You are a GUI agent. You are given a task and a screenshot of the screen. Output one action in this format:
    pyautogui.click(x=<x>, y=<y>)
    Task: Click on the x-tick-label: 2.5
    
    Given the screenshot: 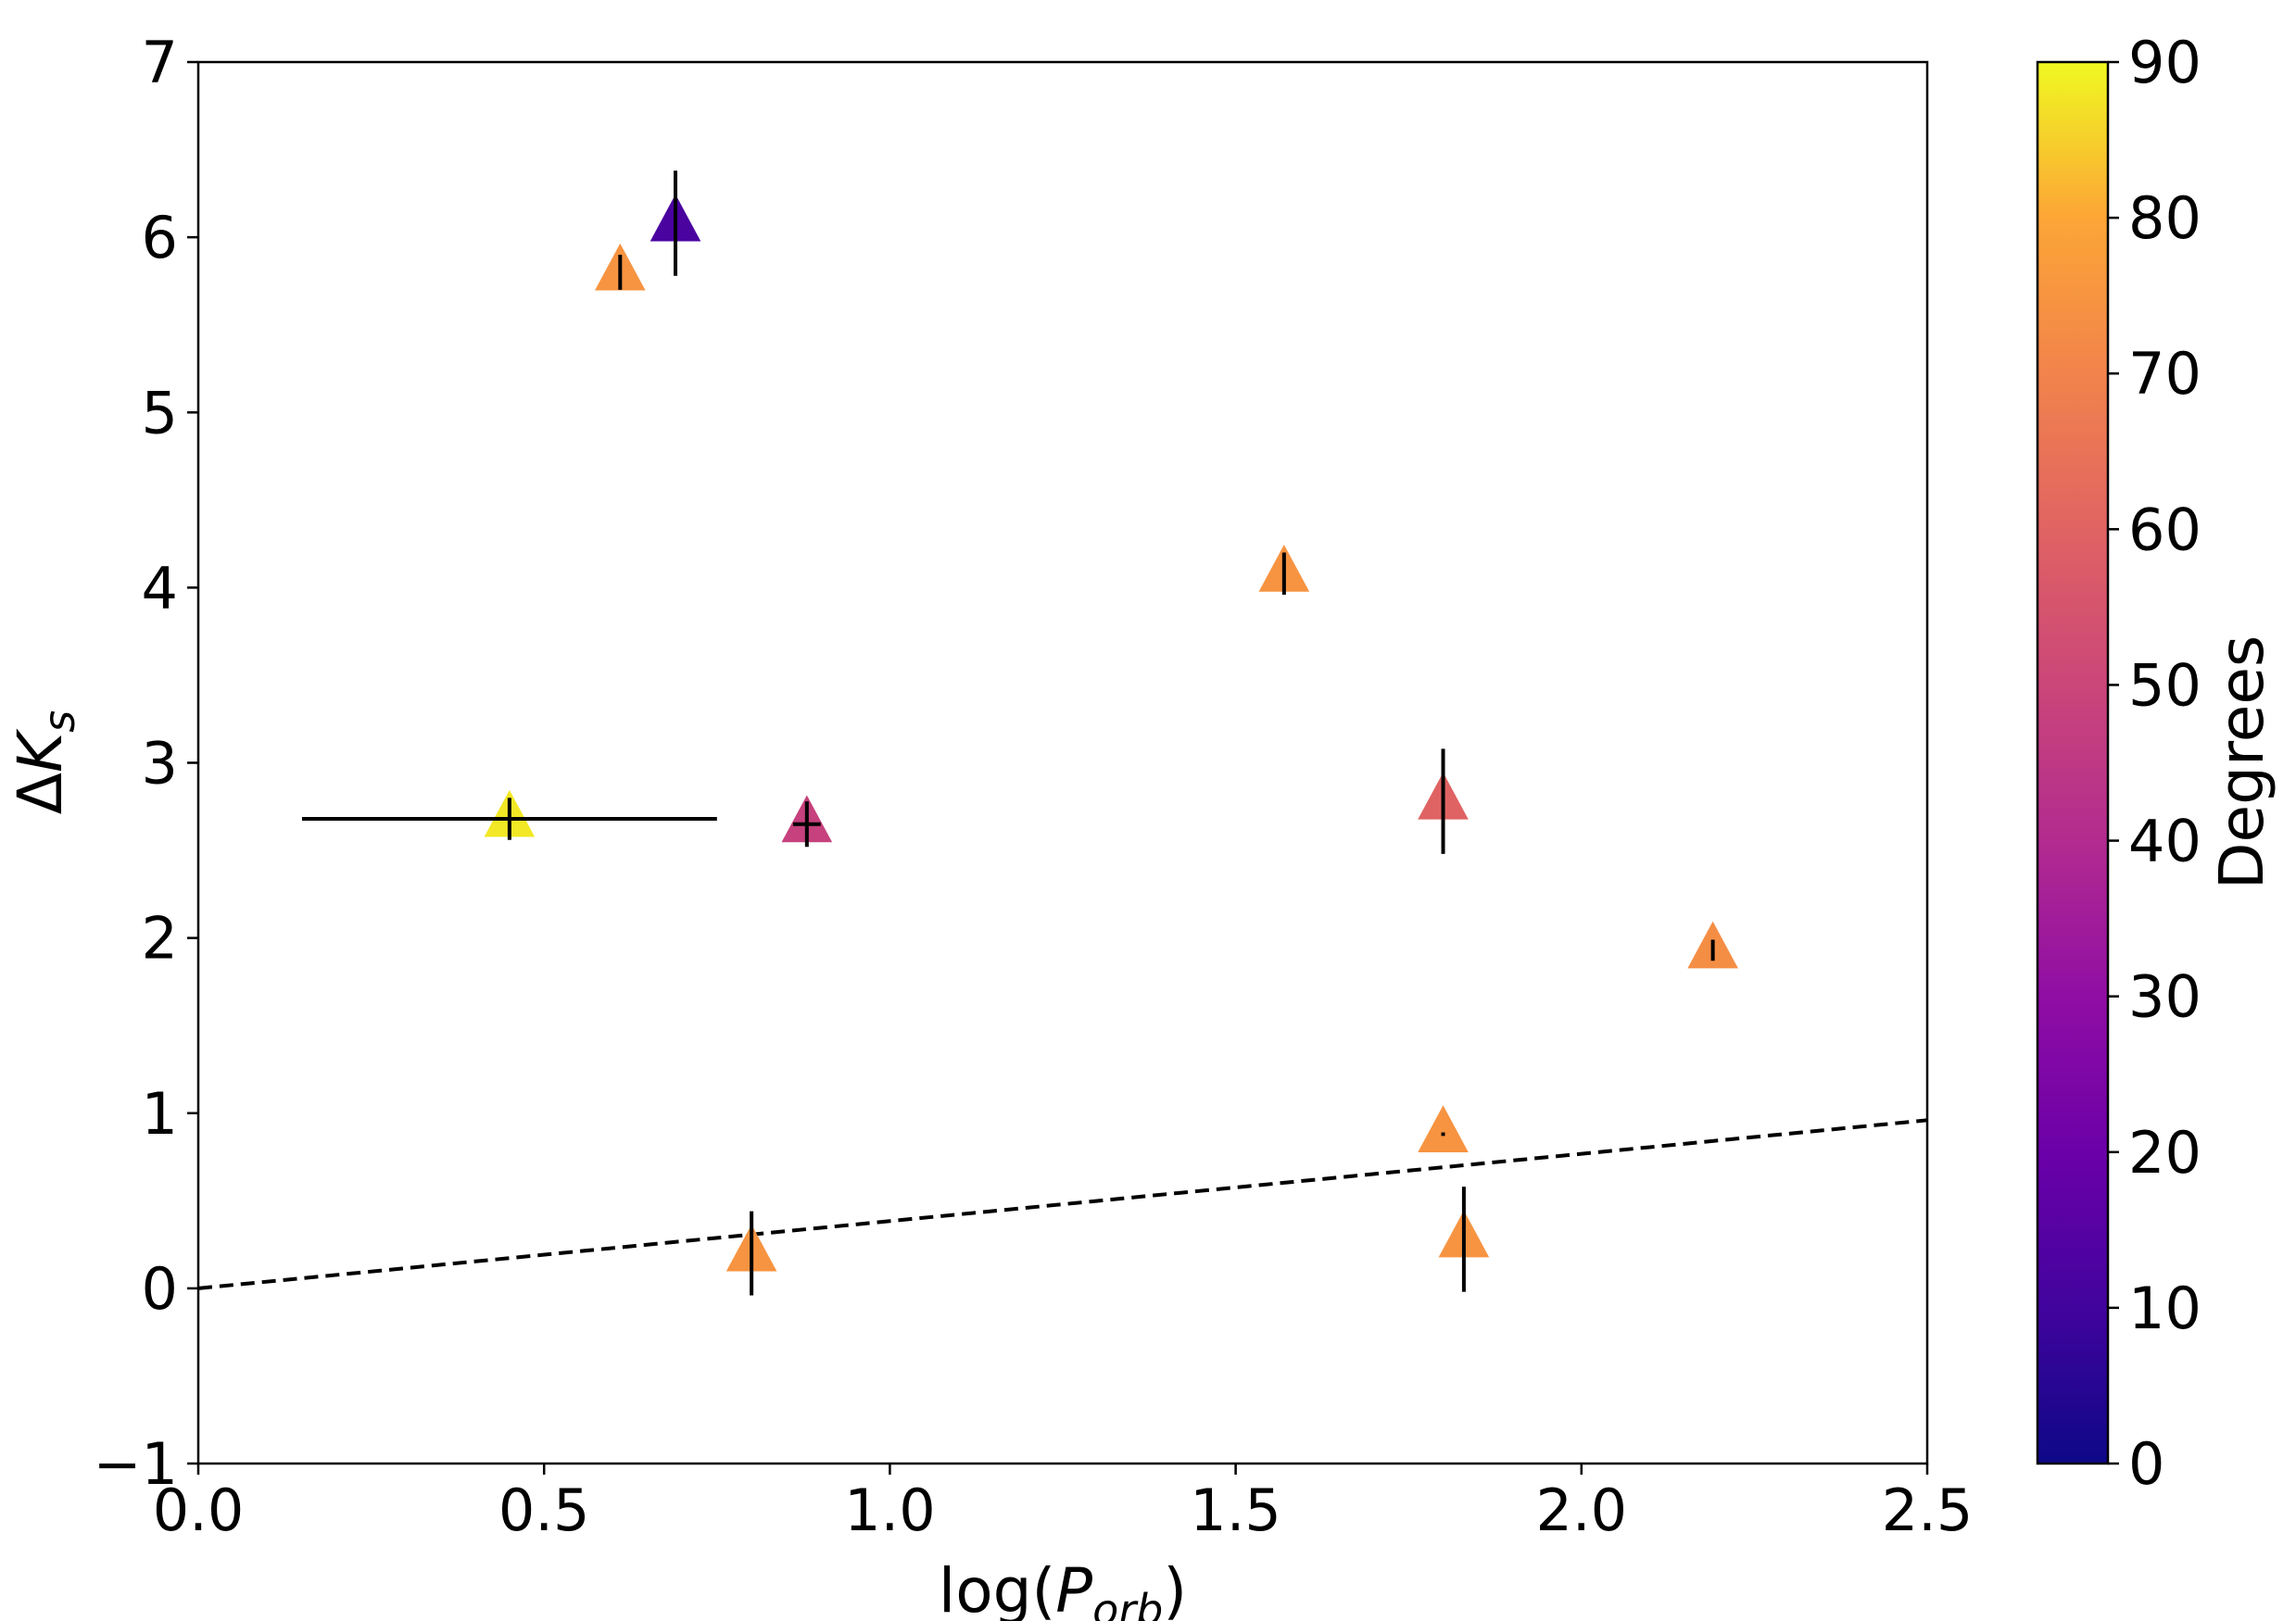 What is the action you would take?
    pyautogui.click(x=1928, y=1510)
    